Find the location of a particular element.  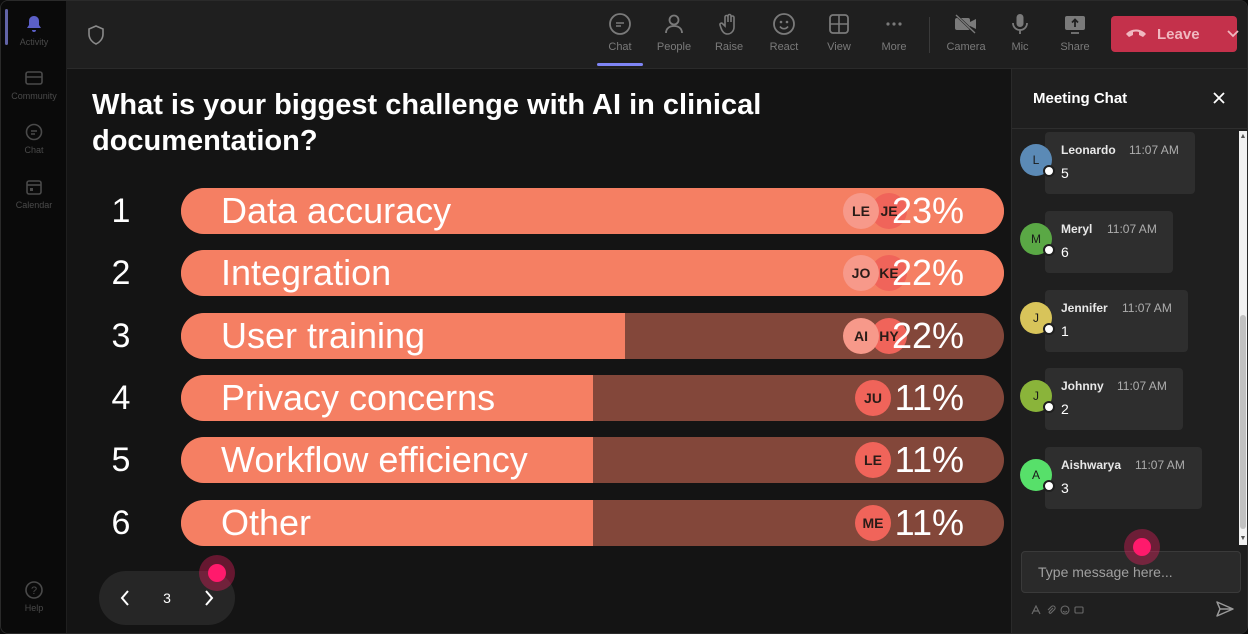

message-bubble: Johnny 11:07 AM 2 is located at coordinates (1114, 399).